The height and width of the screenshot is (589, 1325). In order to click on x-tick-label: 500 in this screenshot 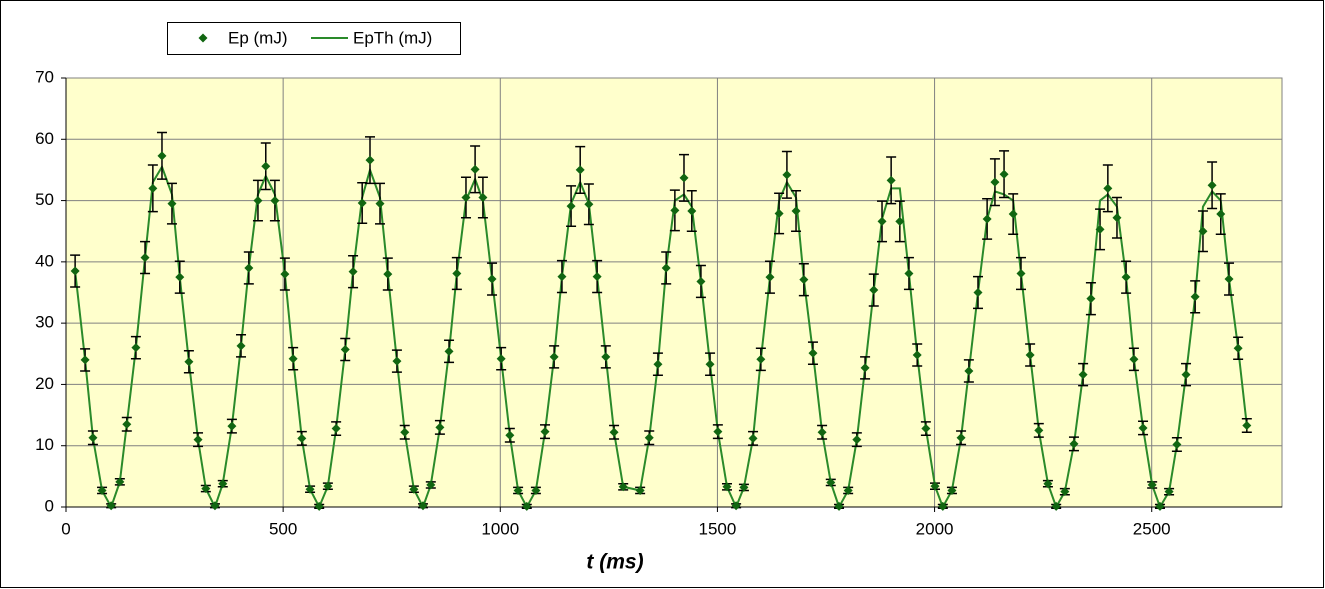, I will do `click(283, 528)`.